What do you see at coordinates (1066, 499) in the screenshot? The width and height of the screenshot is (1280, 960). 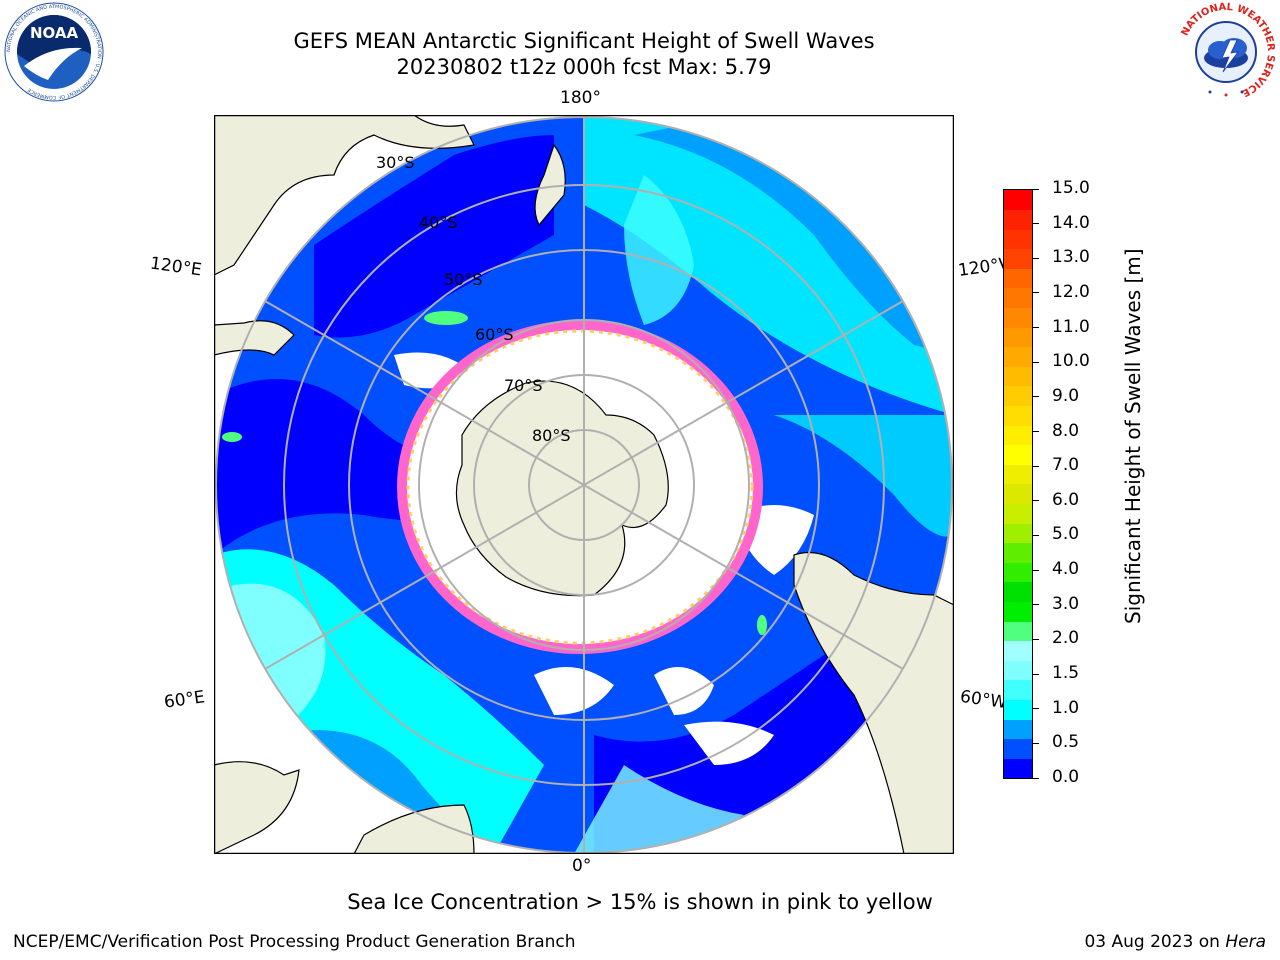 I see `colorbar-tick-label: 6.0` at bounding box center [1066, 499].